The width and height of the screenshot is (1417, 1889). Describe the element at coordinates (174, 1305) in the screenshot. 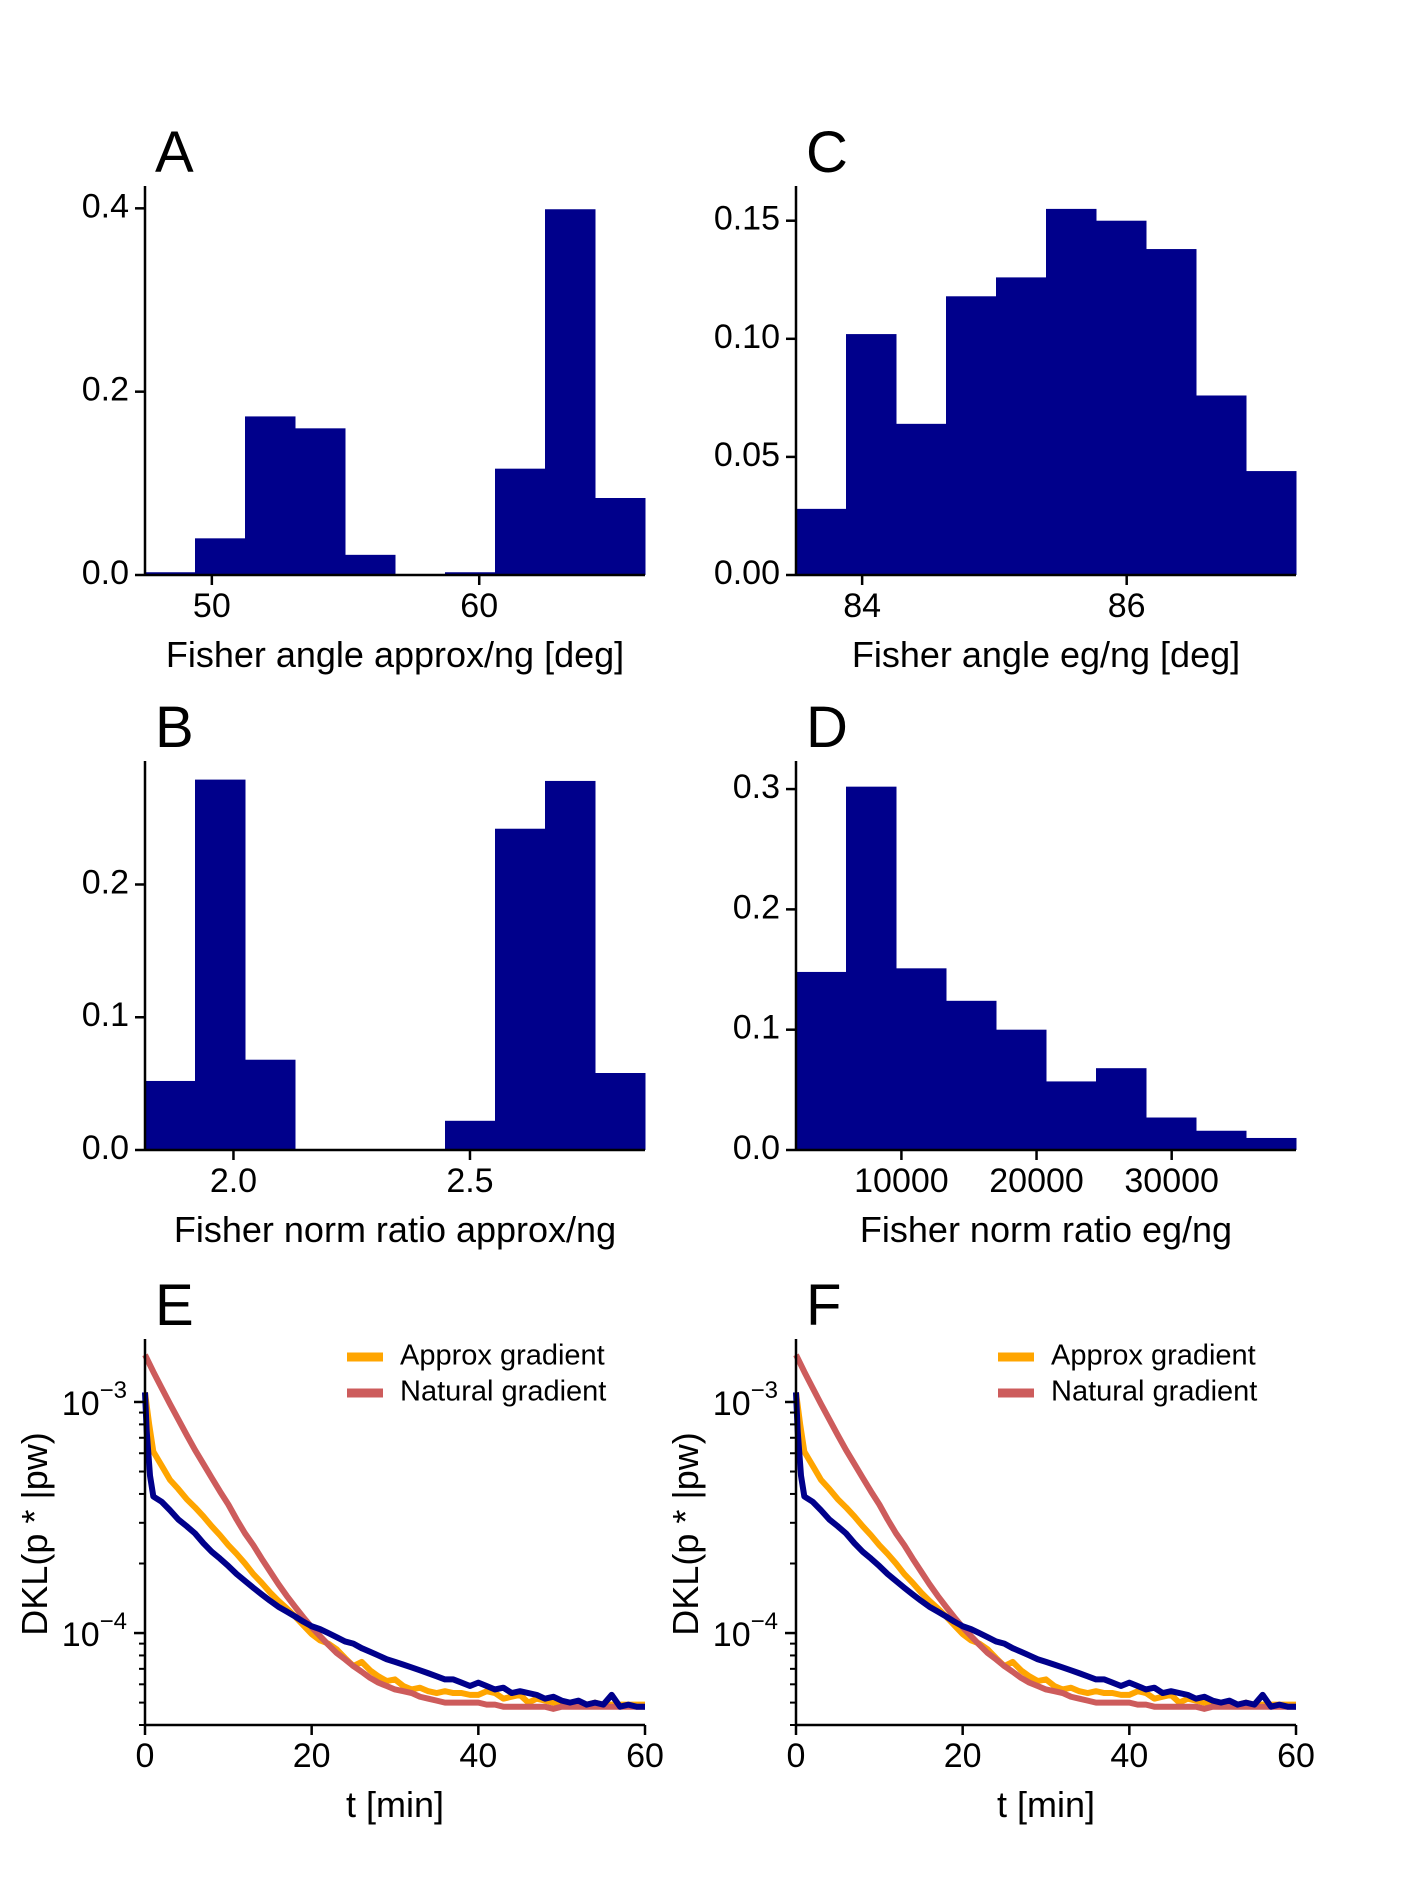

I see `panel-label-e: E` at that location.